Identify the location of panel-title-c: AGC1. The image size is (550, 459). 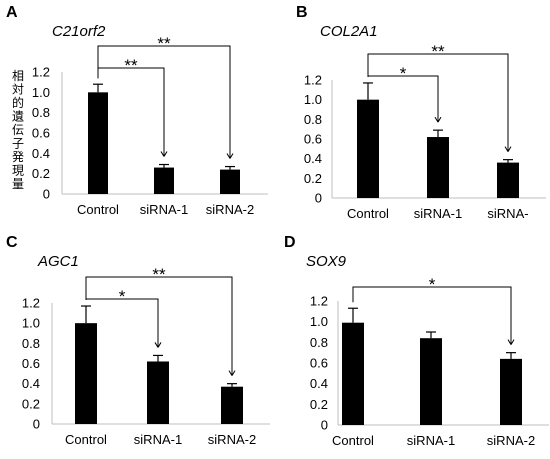
(58, 261).